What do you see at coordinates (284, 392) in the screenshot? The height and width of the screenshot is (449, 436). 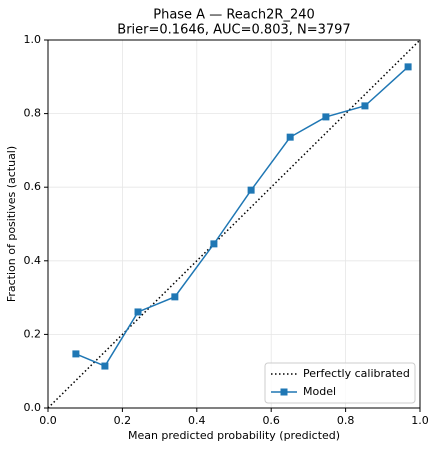 I see `legend-marker` at bounding box center [284, 392].